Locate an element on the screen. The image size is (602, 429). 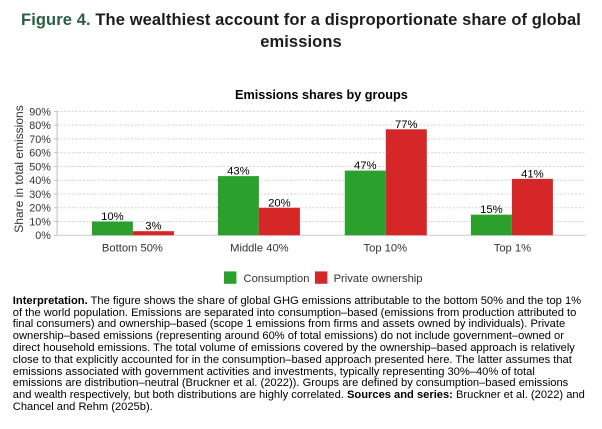
svg-text: Emissions shares by groups is located at coordinates (321, 95).